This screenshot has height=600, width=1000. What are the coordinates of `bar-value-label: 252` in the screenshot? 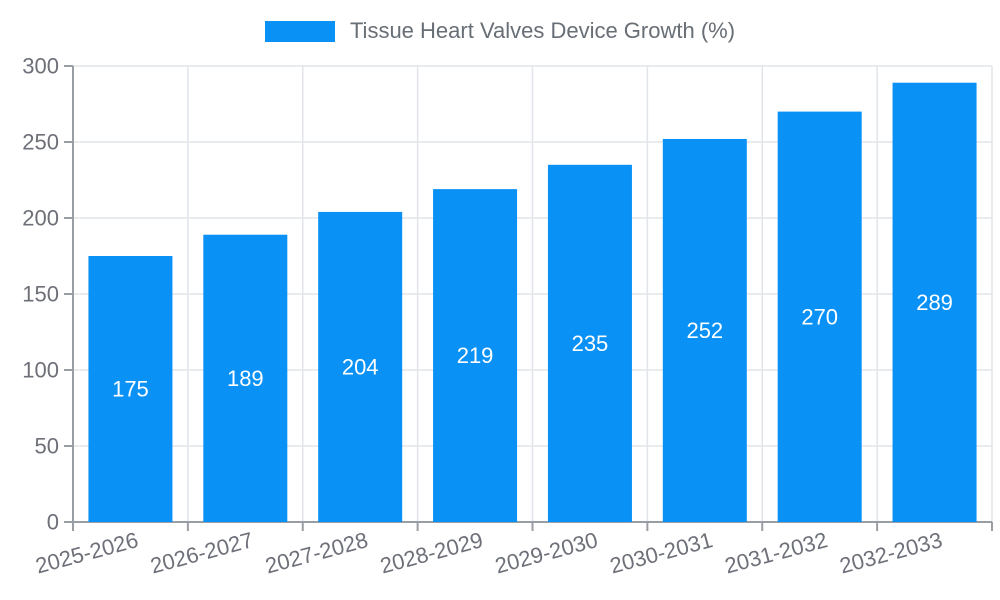 It's located at (704, 330).